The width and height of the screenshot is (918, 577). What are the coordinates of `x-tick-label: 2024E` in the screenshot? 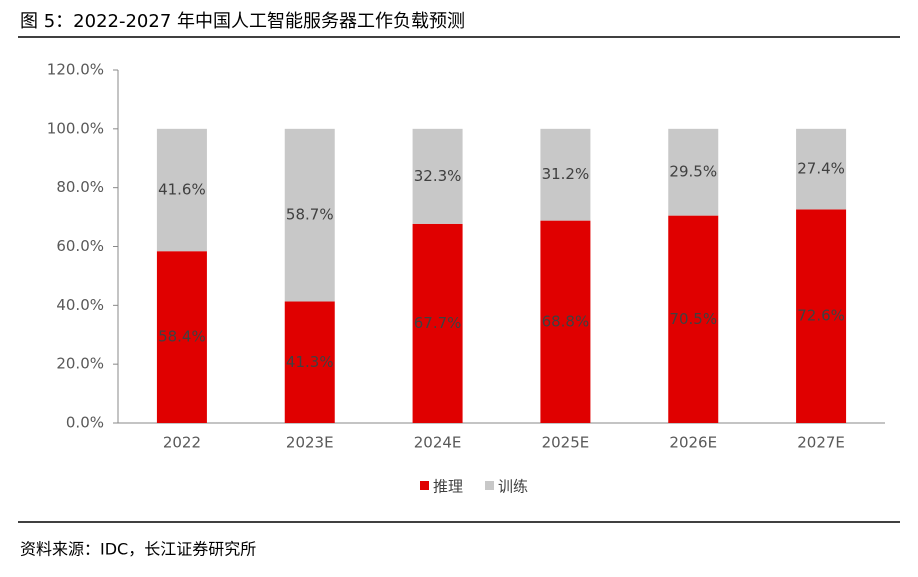 It's located at (438, 443).